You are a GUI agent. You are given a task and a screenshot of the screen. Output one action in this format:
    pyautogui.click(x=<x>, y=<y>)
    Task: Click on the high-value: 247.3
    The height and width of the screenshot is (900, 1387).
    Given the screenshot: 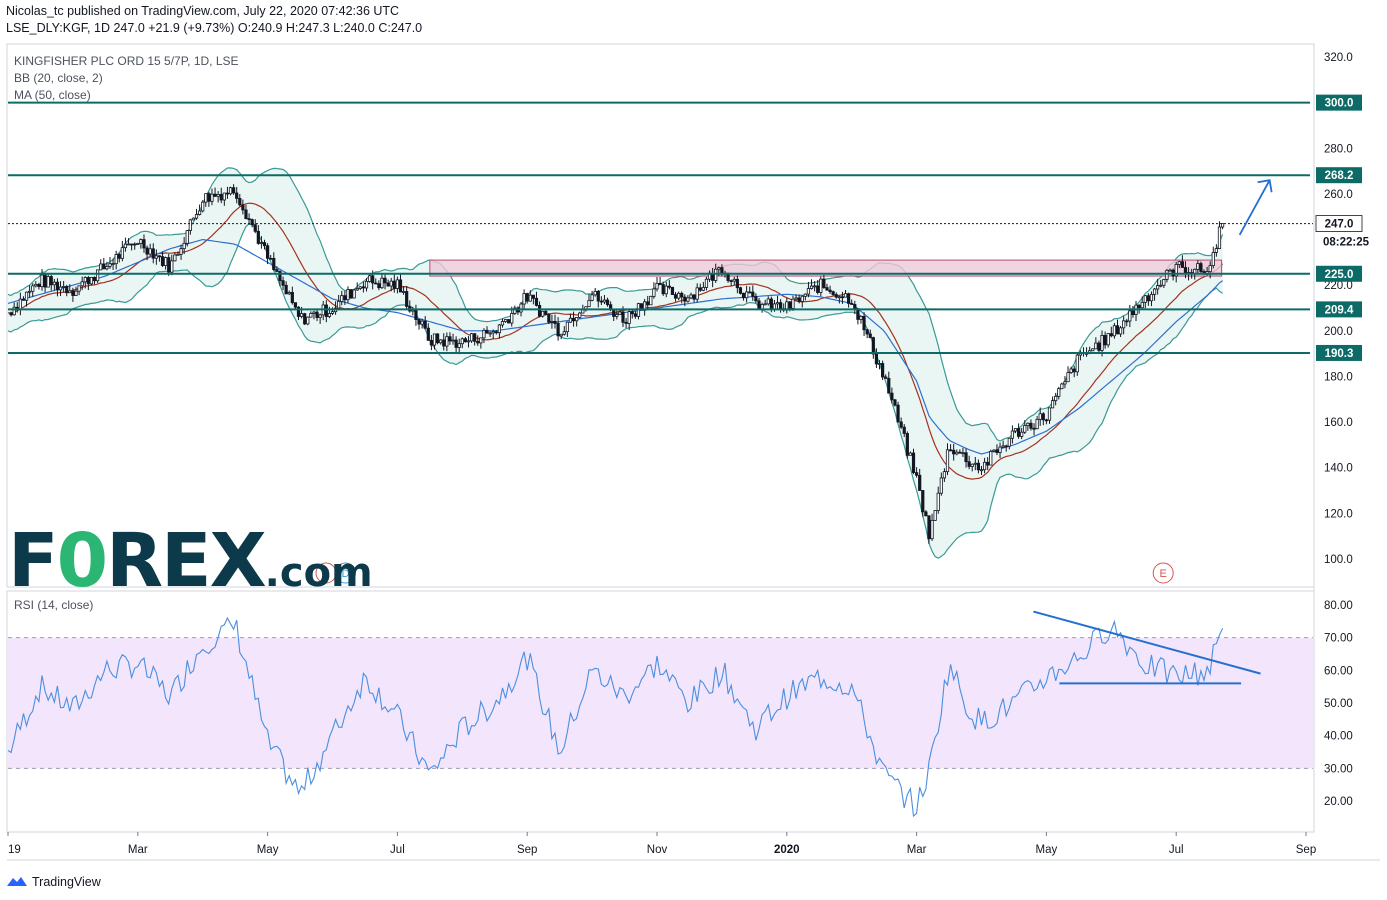 What is the action you would take?
    pyautogui.click(x=314, y=28)
    